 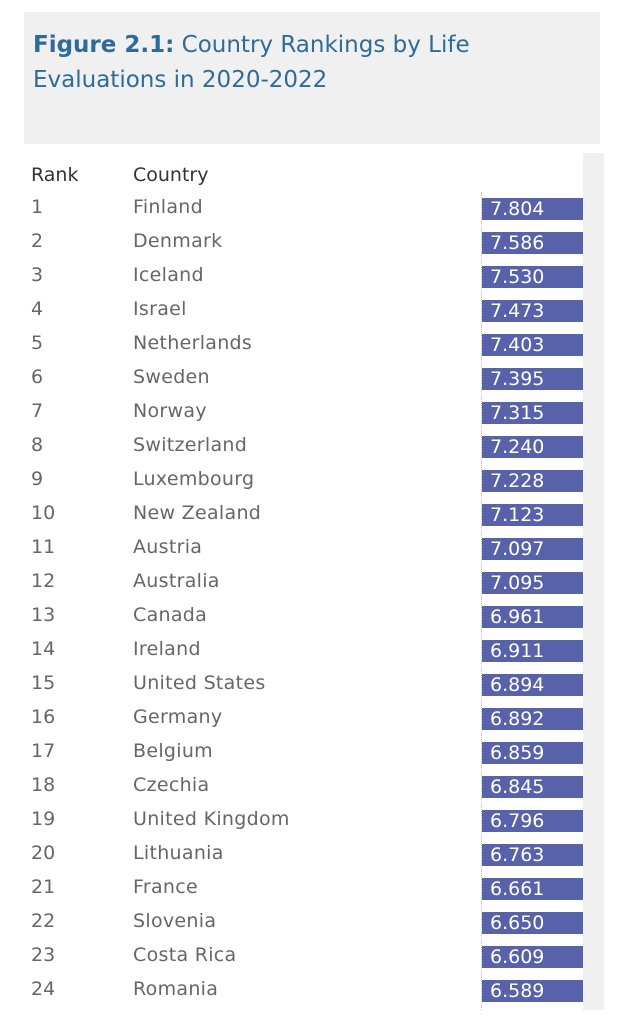 I want to click on country-cell: Sweden, so click(x=171, y=377).